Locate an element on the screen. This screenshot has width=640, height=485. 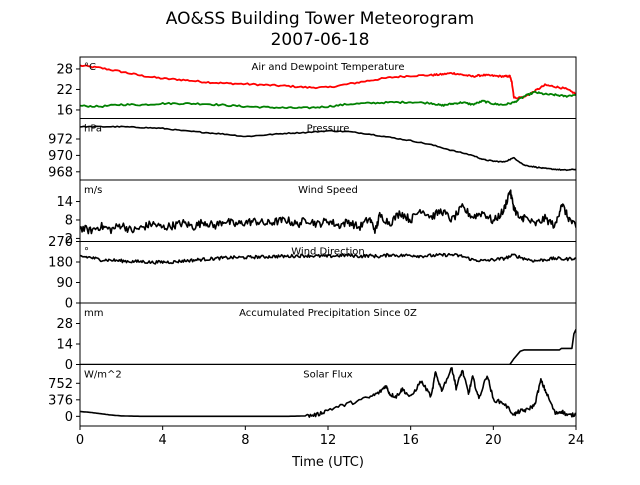
x-tick-label-0: 0 is located at coordinates (80, 440).